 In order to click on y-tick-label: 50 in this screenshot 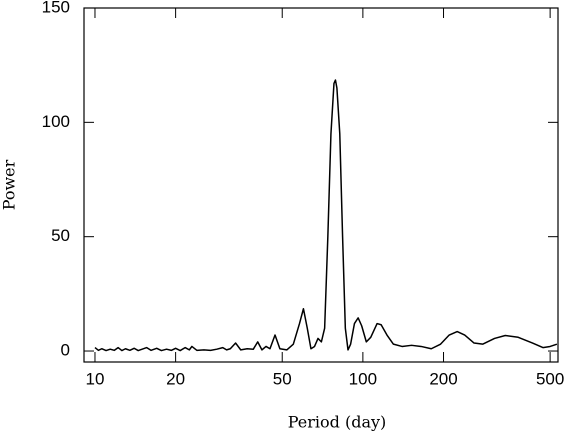, I will do `click(60, 235)`.